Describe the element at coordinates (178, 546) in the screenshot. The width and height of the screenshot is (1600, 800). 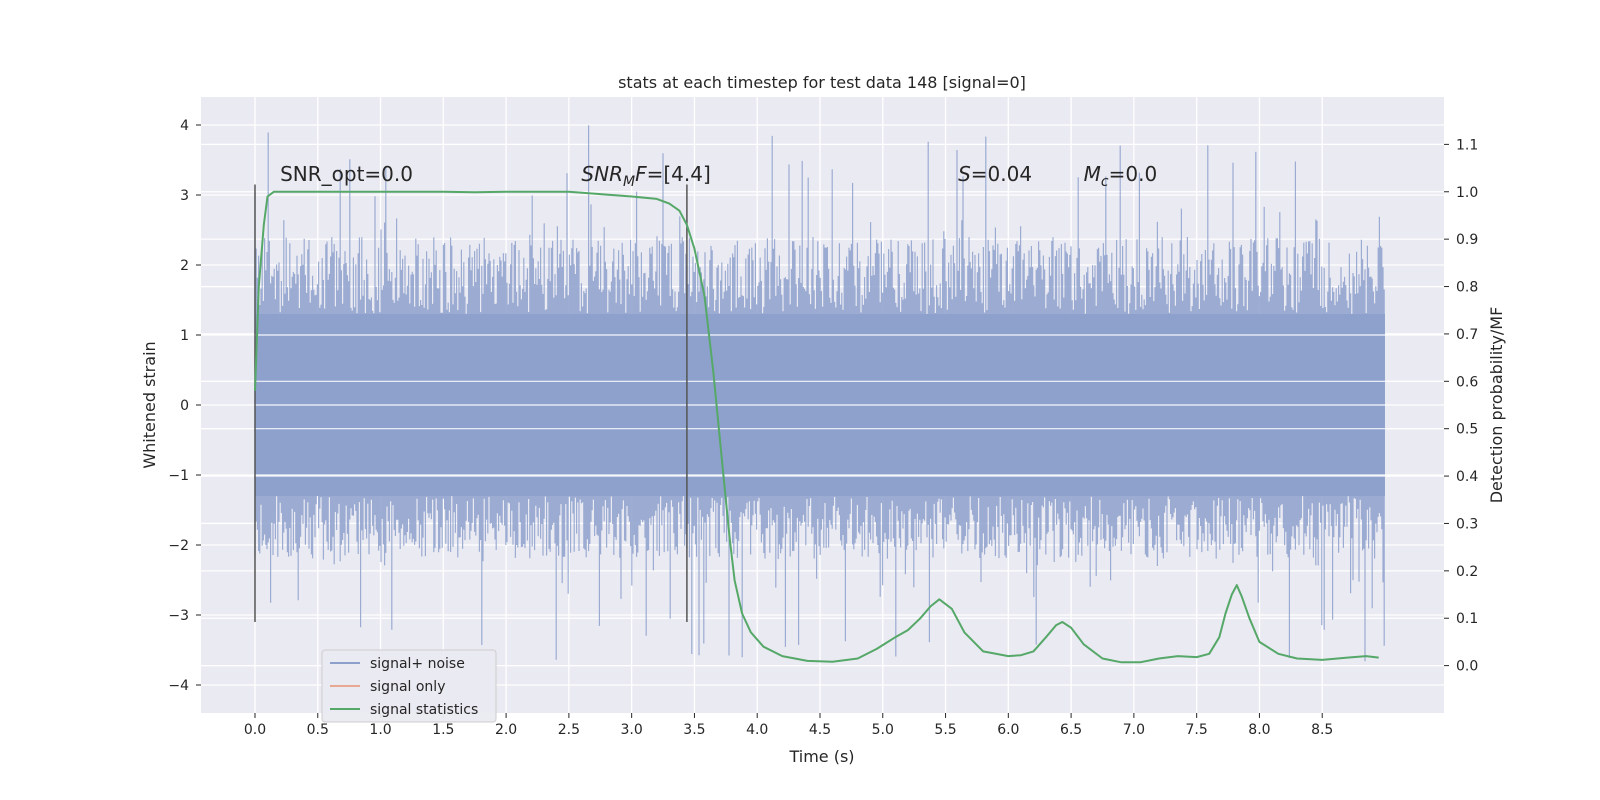
I see `y-tick-label: −2` at that location.